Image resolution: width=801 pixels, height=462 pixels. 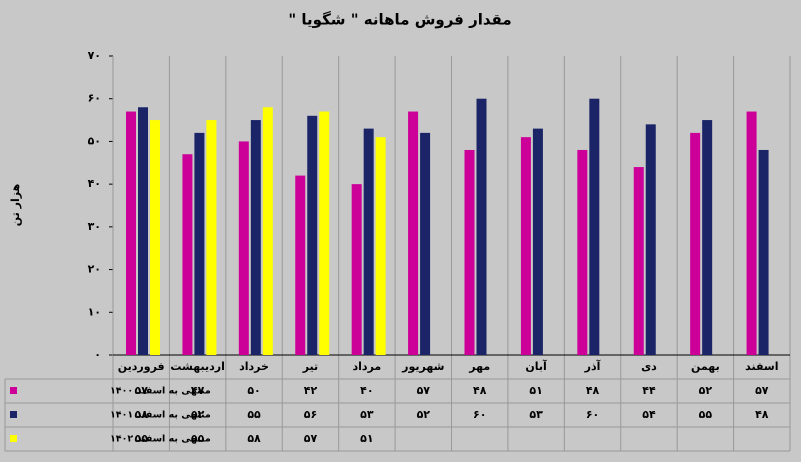 I want to click on chart-title: مقدار فروش ماهانه " شگويا ", so click(x=399, y=20).